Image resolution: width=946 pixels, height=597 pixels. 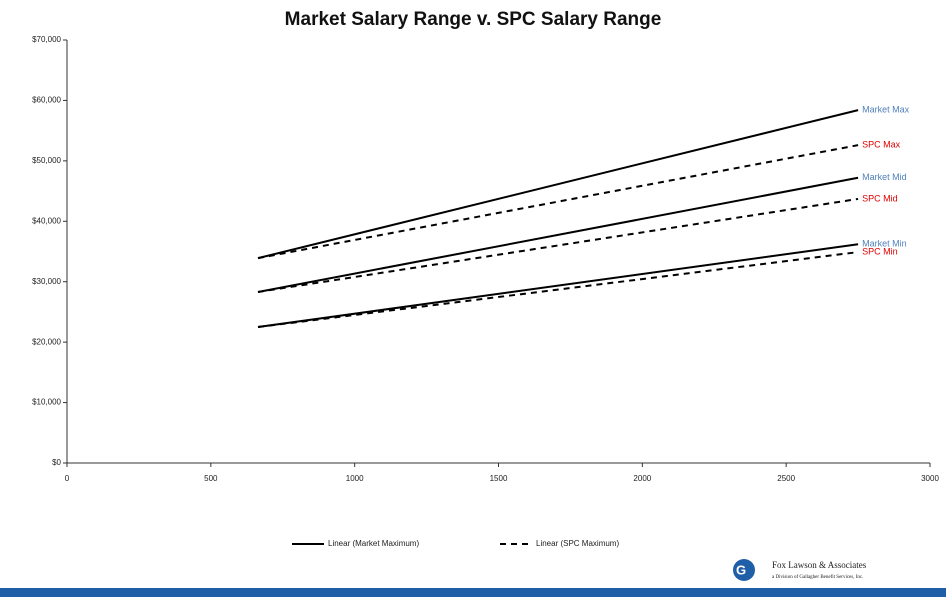 What do you see at coordinates (46, 341) in the screenshot?
I see `y-tick-label: $20,000` at bounding box center [46, 341].